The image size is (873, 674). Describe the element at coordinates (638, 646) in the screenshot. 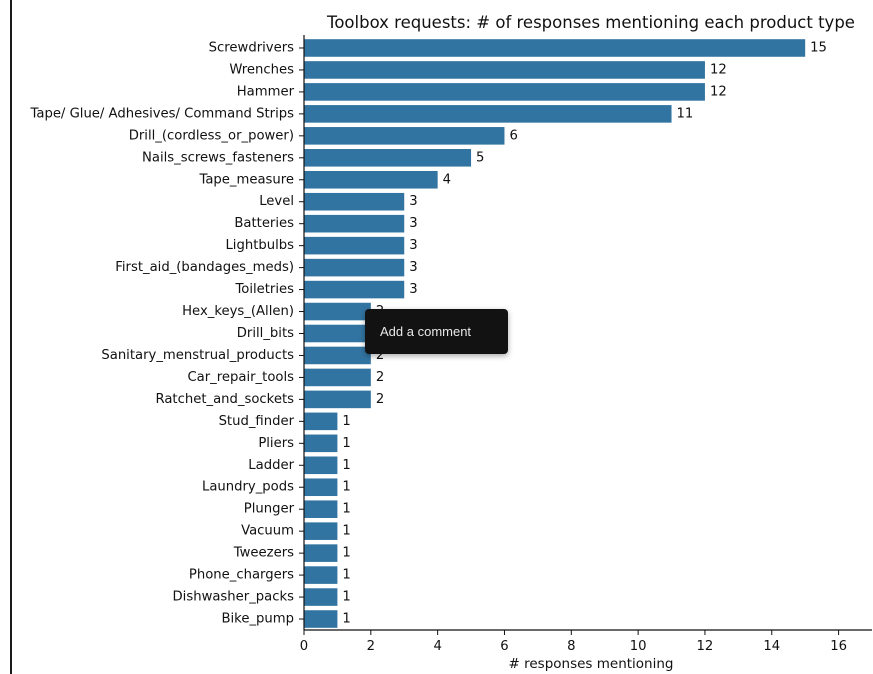

I see `x-tick-label: 10` at that location.